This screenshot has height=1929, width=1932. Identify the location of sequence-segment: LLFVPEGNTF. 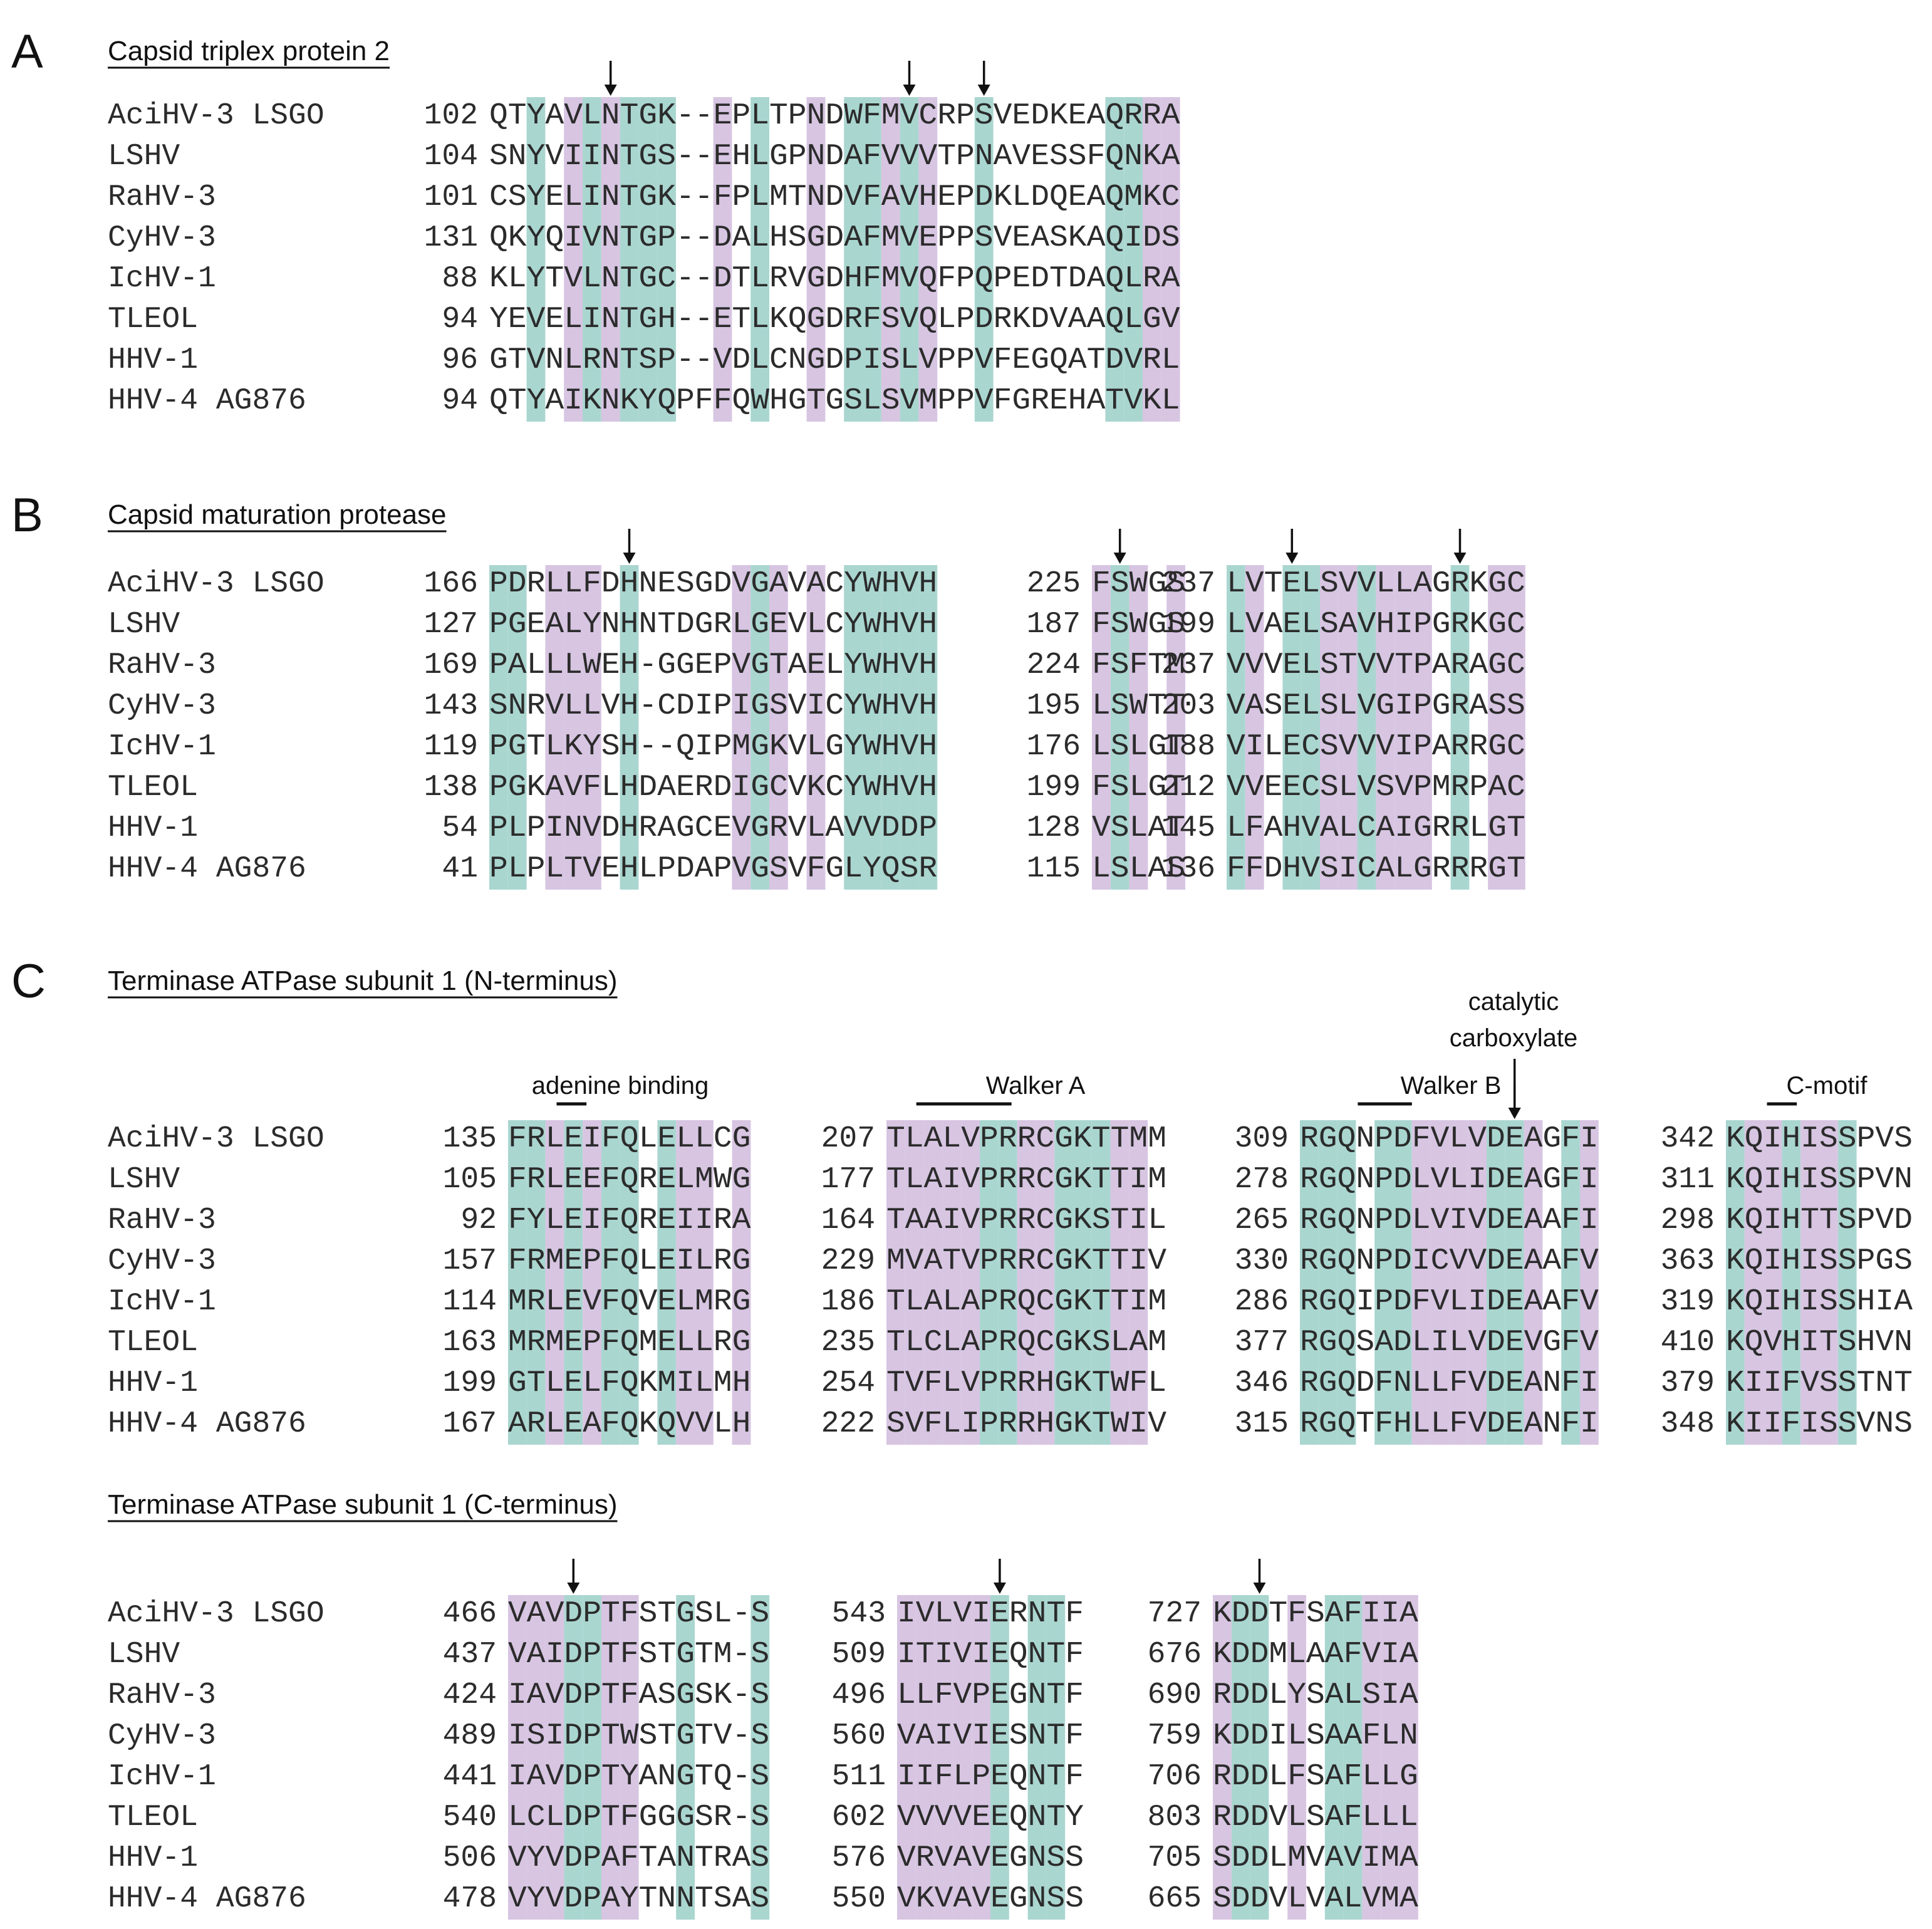
(990, 1695).